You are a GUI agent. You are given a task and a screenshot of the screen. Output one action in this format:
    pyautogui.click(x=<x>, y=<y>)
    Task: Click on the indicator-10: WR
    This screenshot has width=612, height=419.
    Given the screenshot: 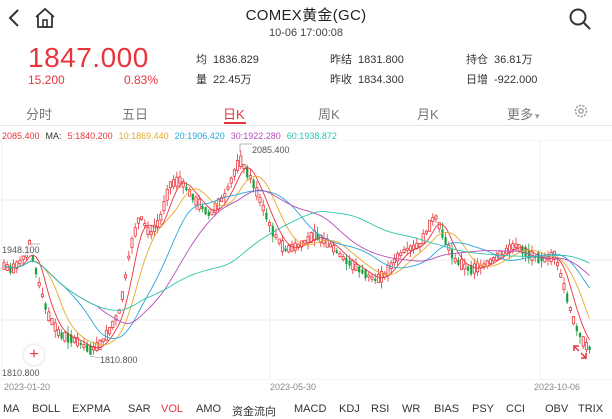 What is the action you would take?
    pyautogui.click(x=411, y=409)
    